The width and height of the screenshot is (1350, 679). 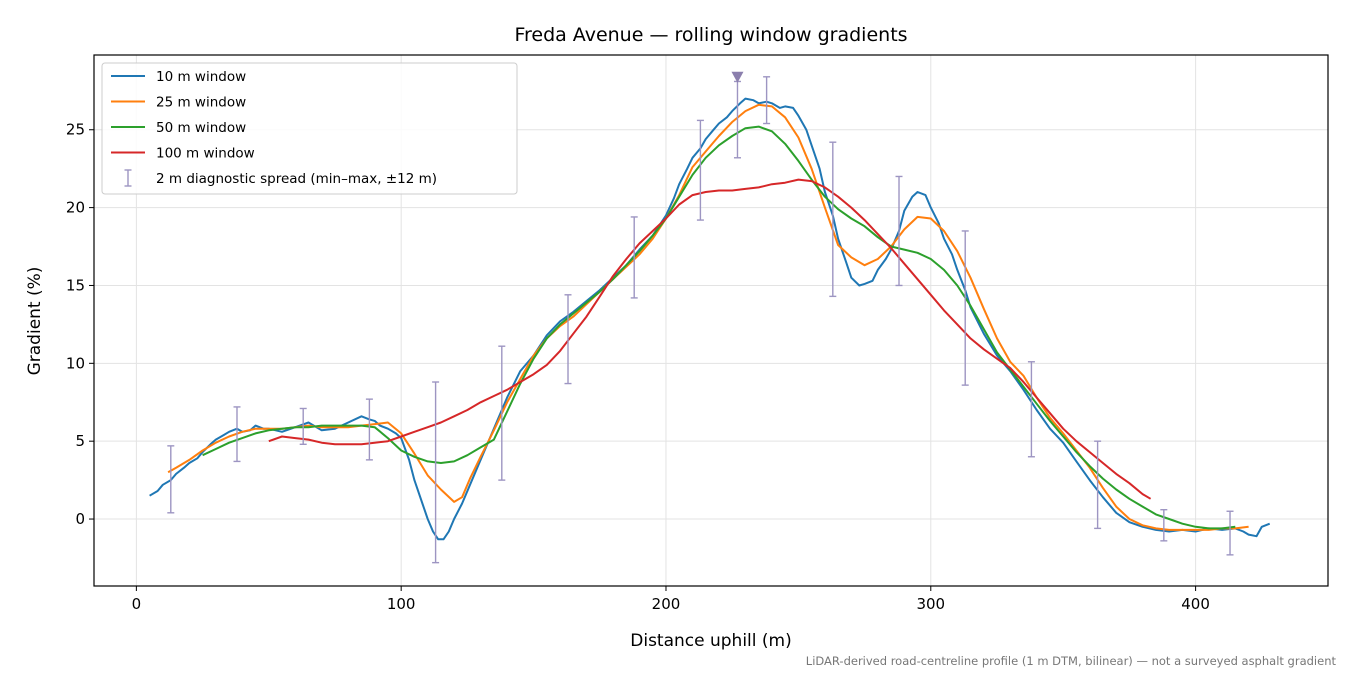 What do you see at coordinates (75, 208) in the screenshot?
I see `y-tick-label: 20` at bounding box center [75, 208].